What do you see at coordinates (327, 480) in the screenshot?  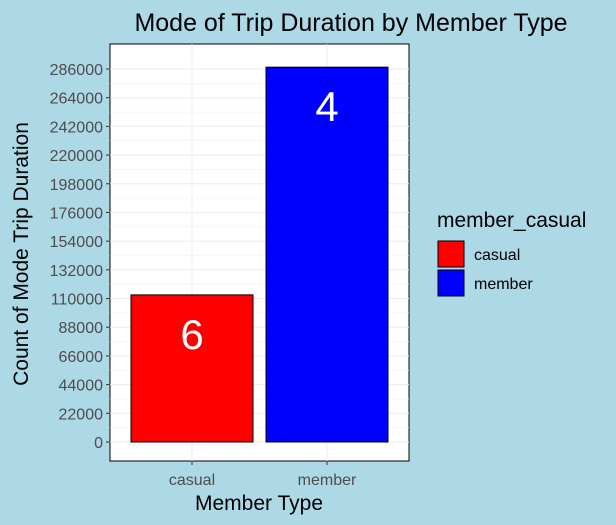 I see `x-tick-label: member` at bounding box center [327, 480].